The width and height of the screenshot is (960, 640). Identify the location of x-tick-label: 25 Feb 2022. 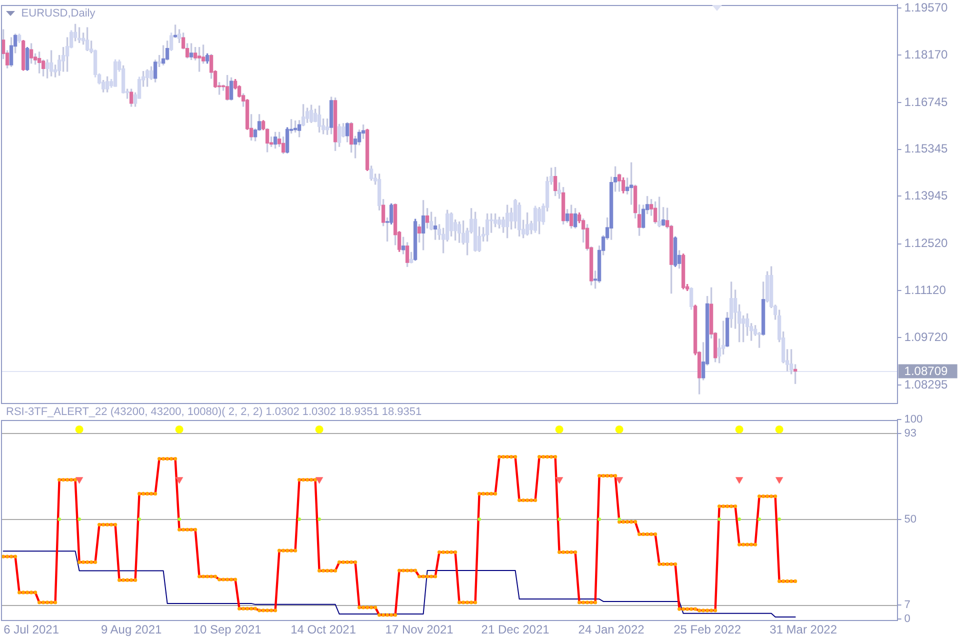
(708, 629).